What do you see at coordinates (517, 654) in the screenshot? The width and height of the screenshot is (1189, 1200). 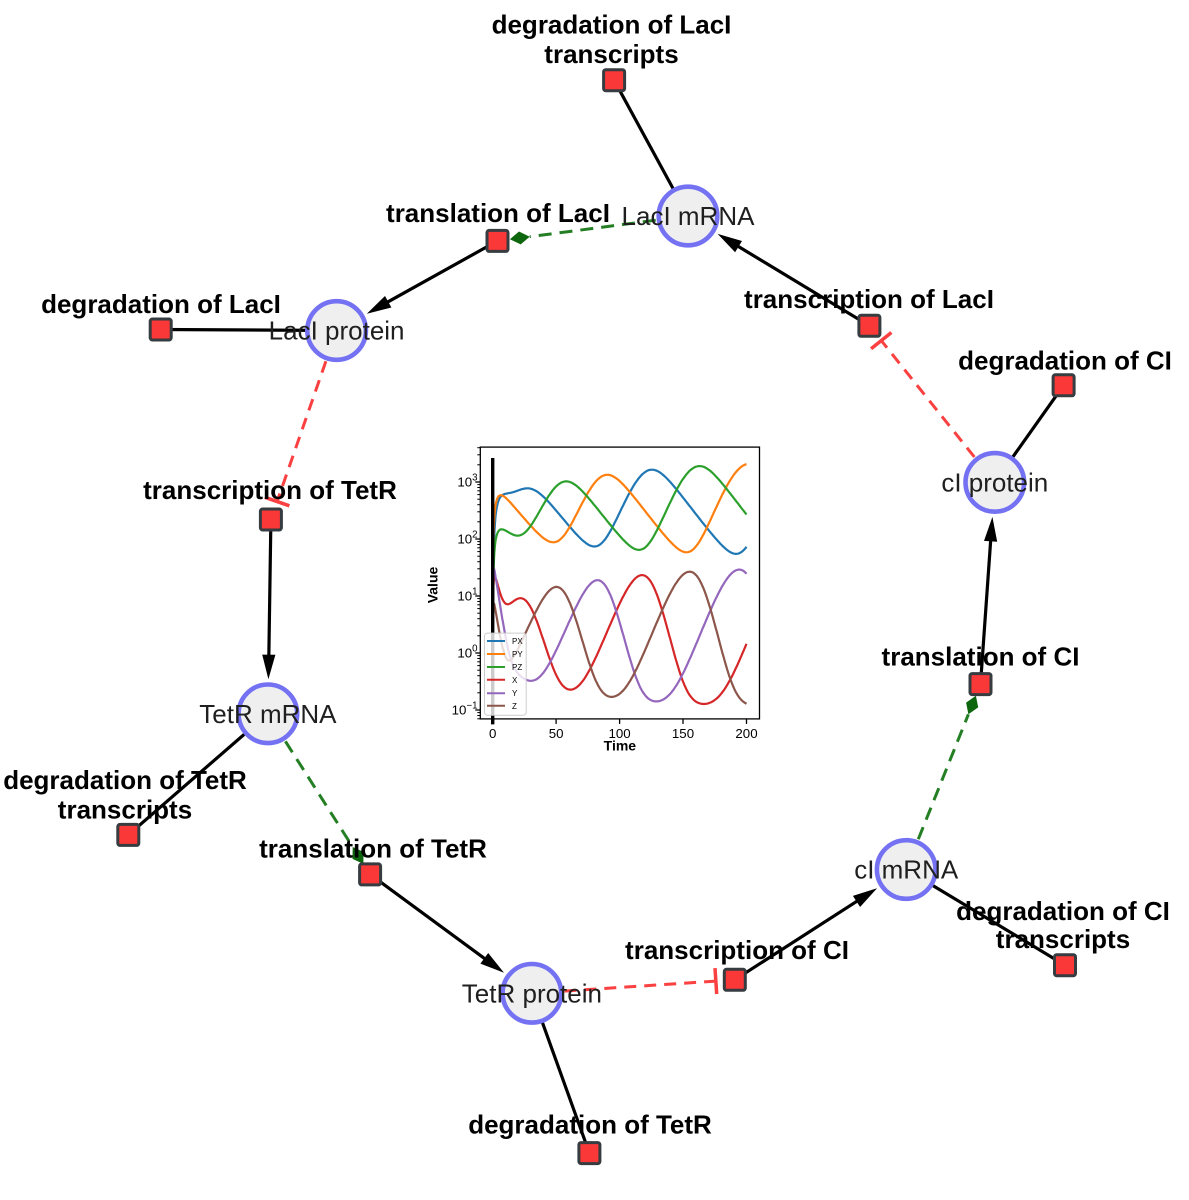 I see `svg-text: PY` at bounding box center [517, 654].